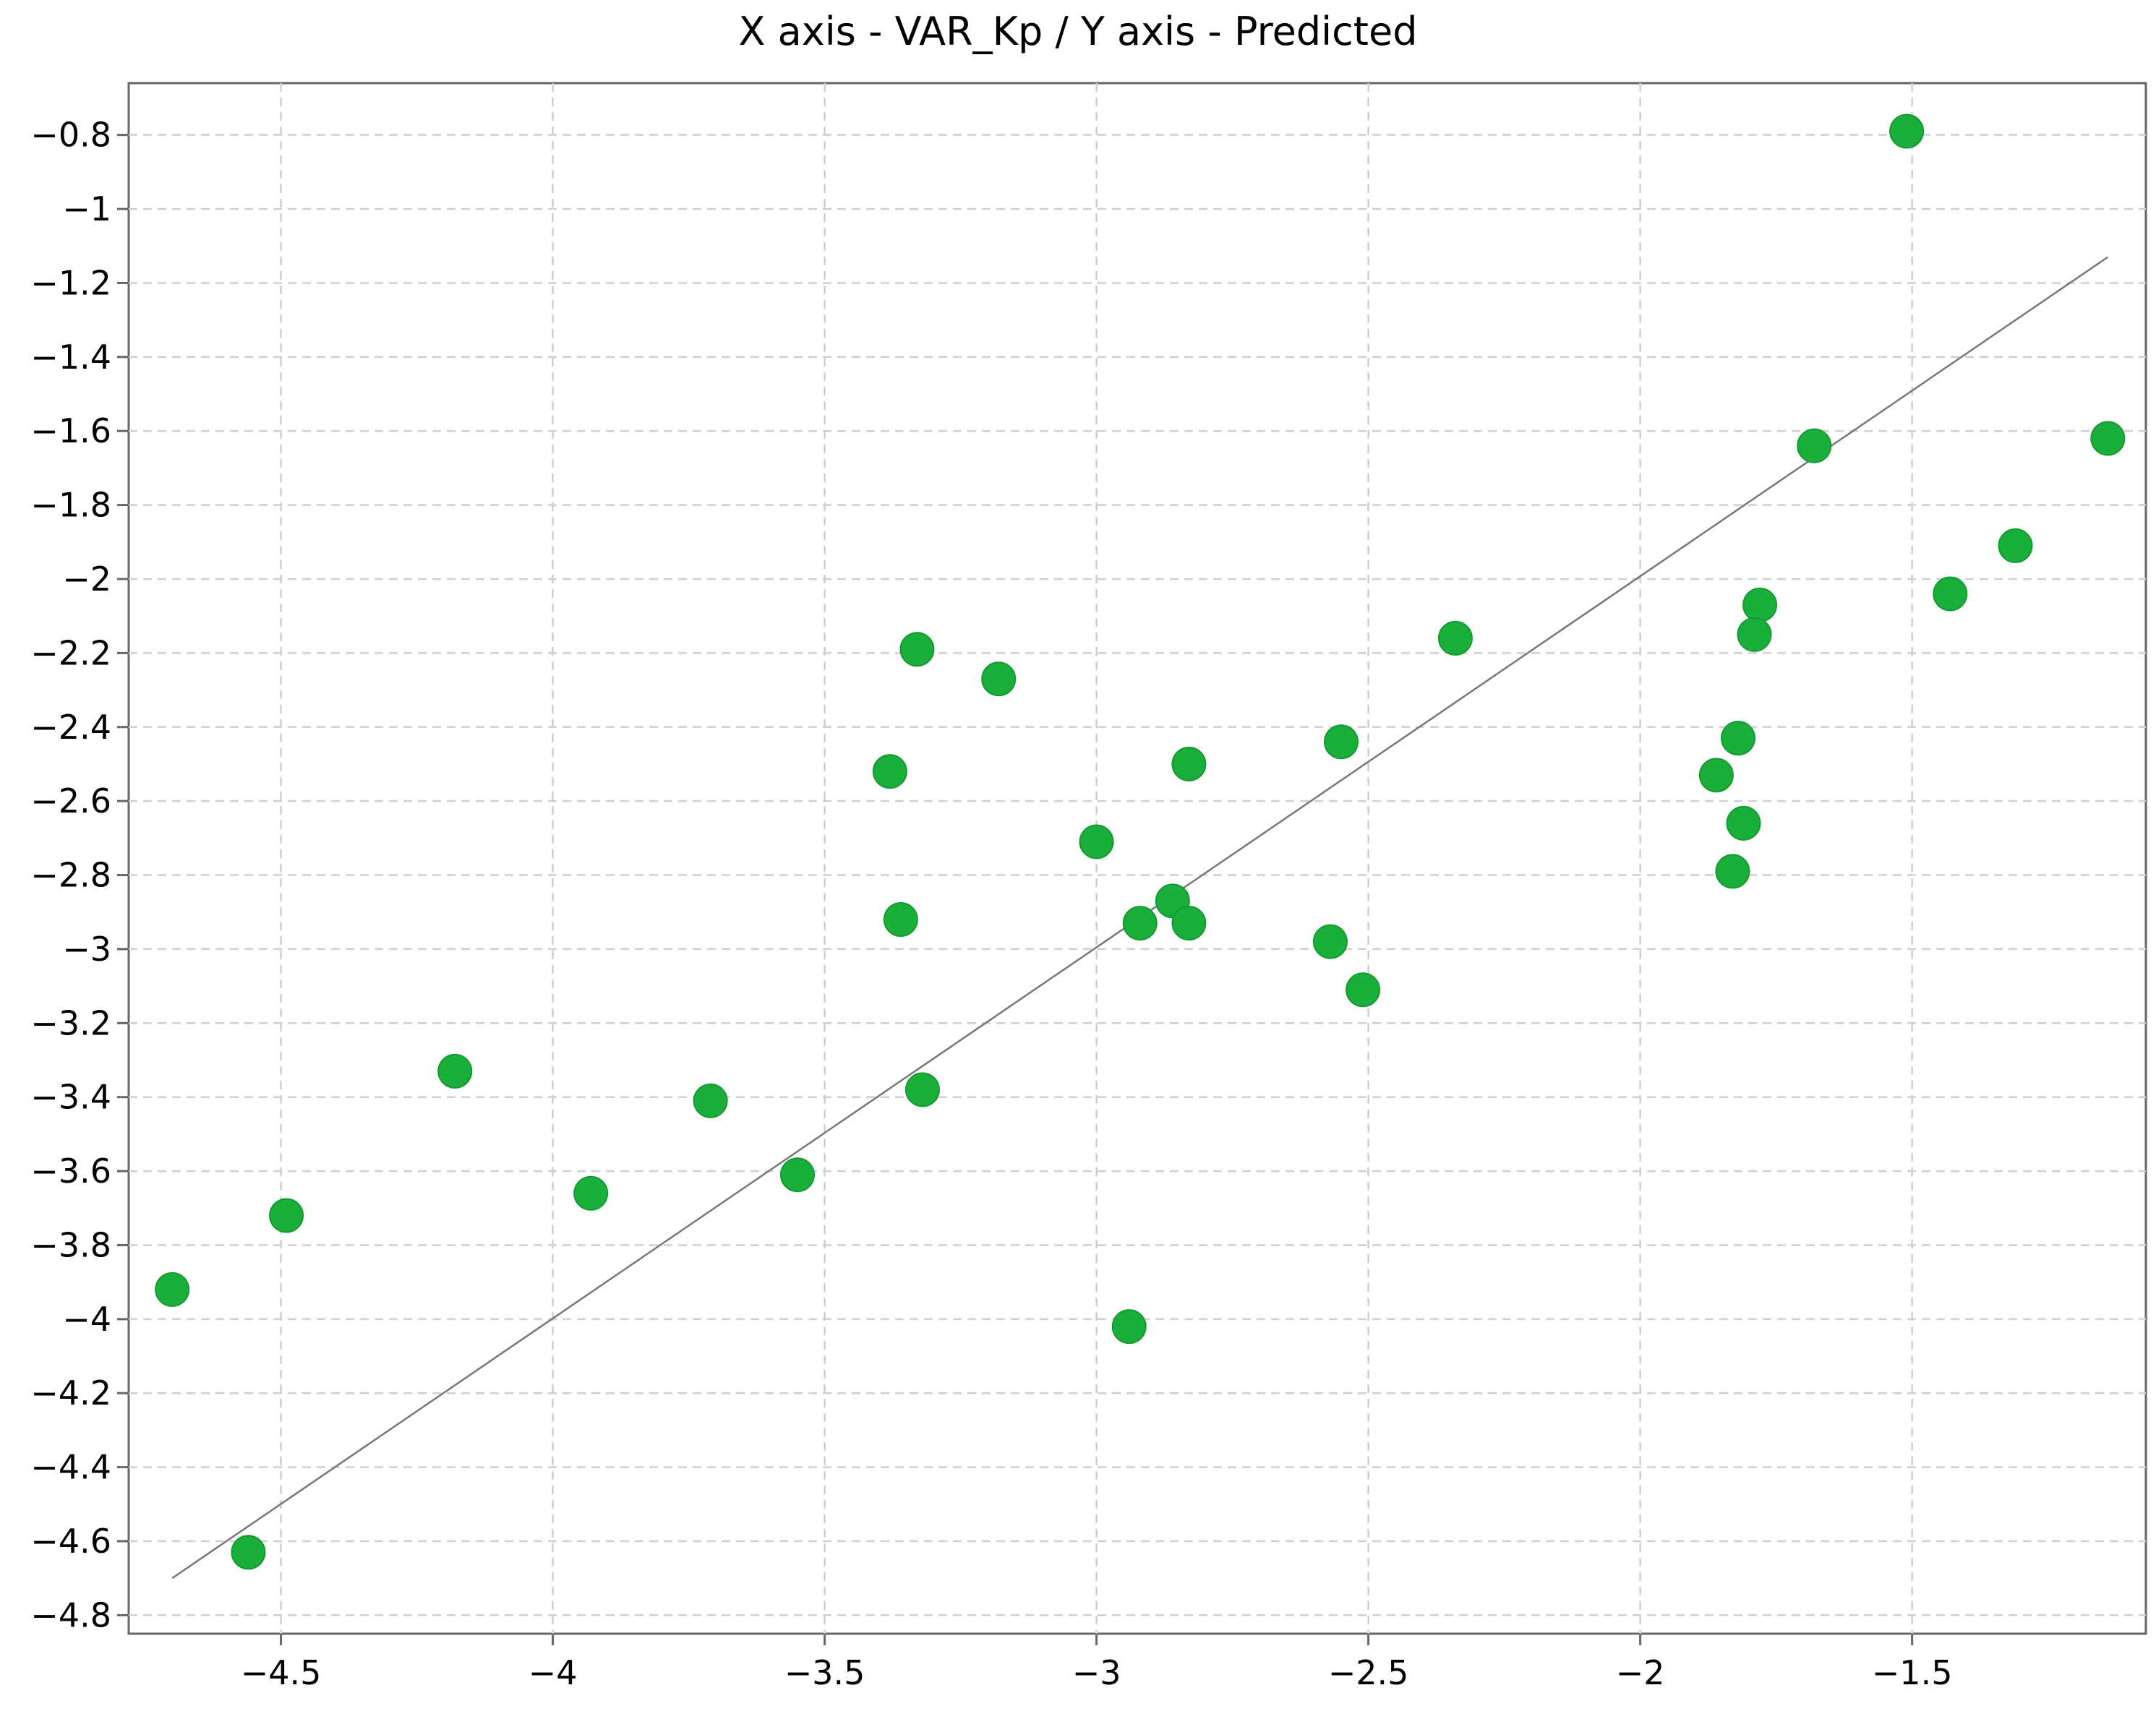 Image resolution: width=2156 pixels, height=1719 pixels. I want to click on x-tick-label: −4, so click(554, 1672).